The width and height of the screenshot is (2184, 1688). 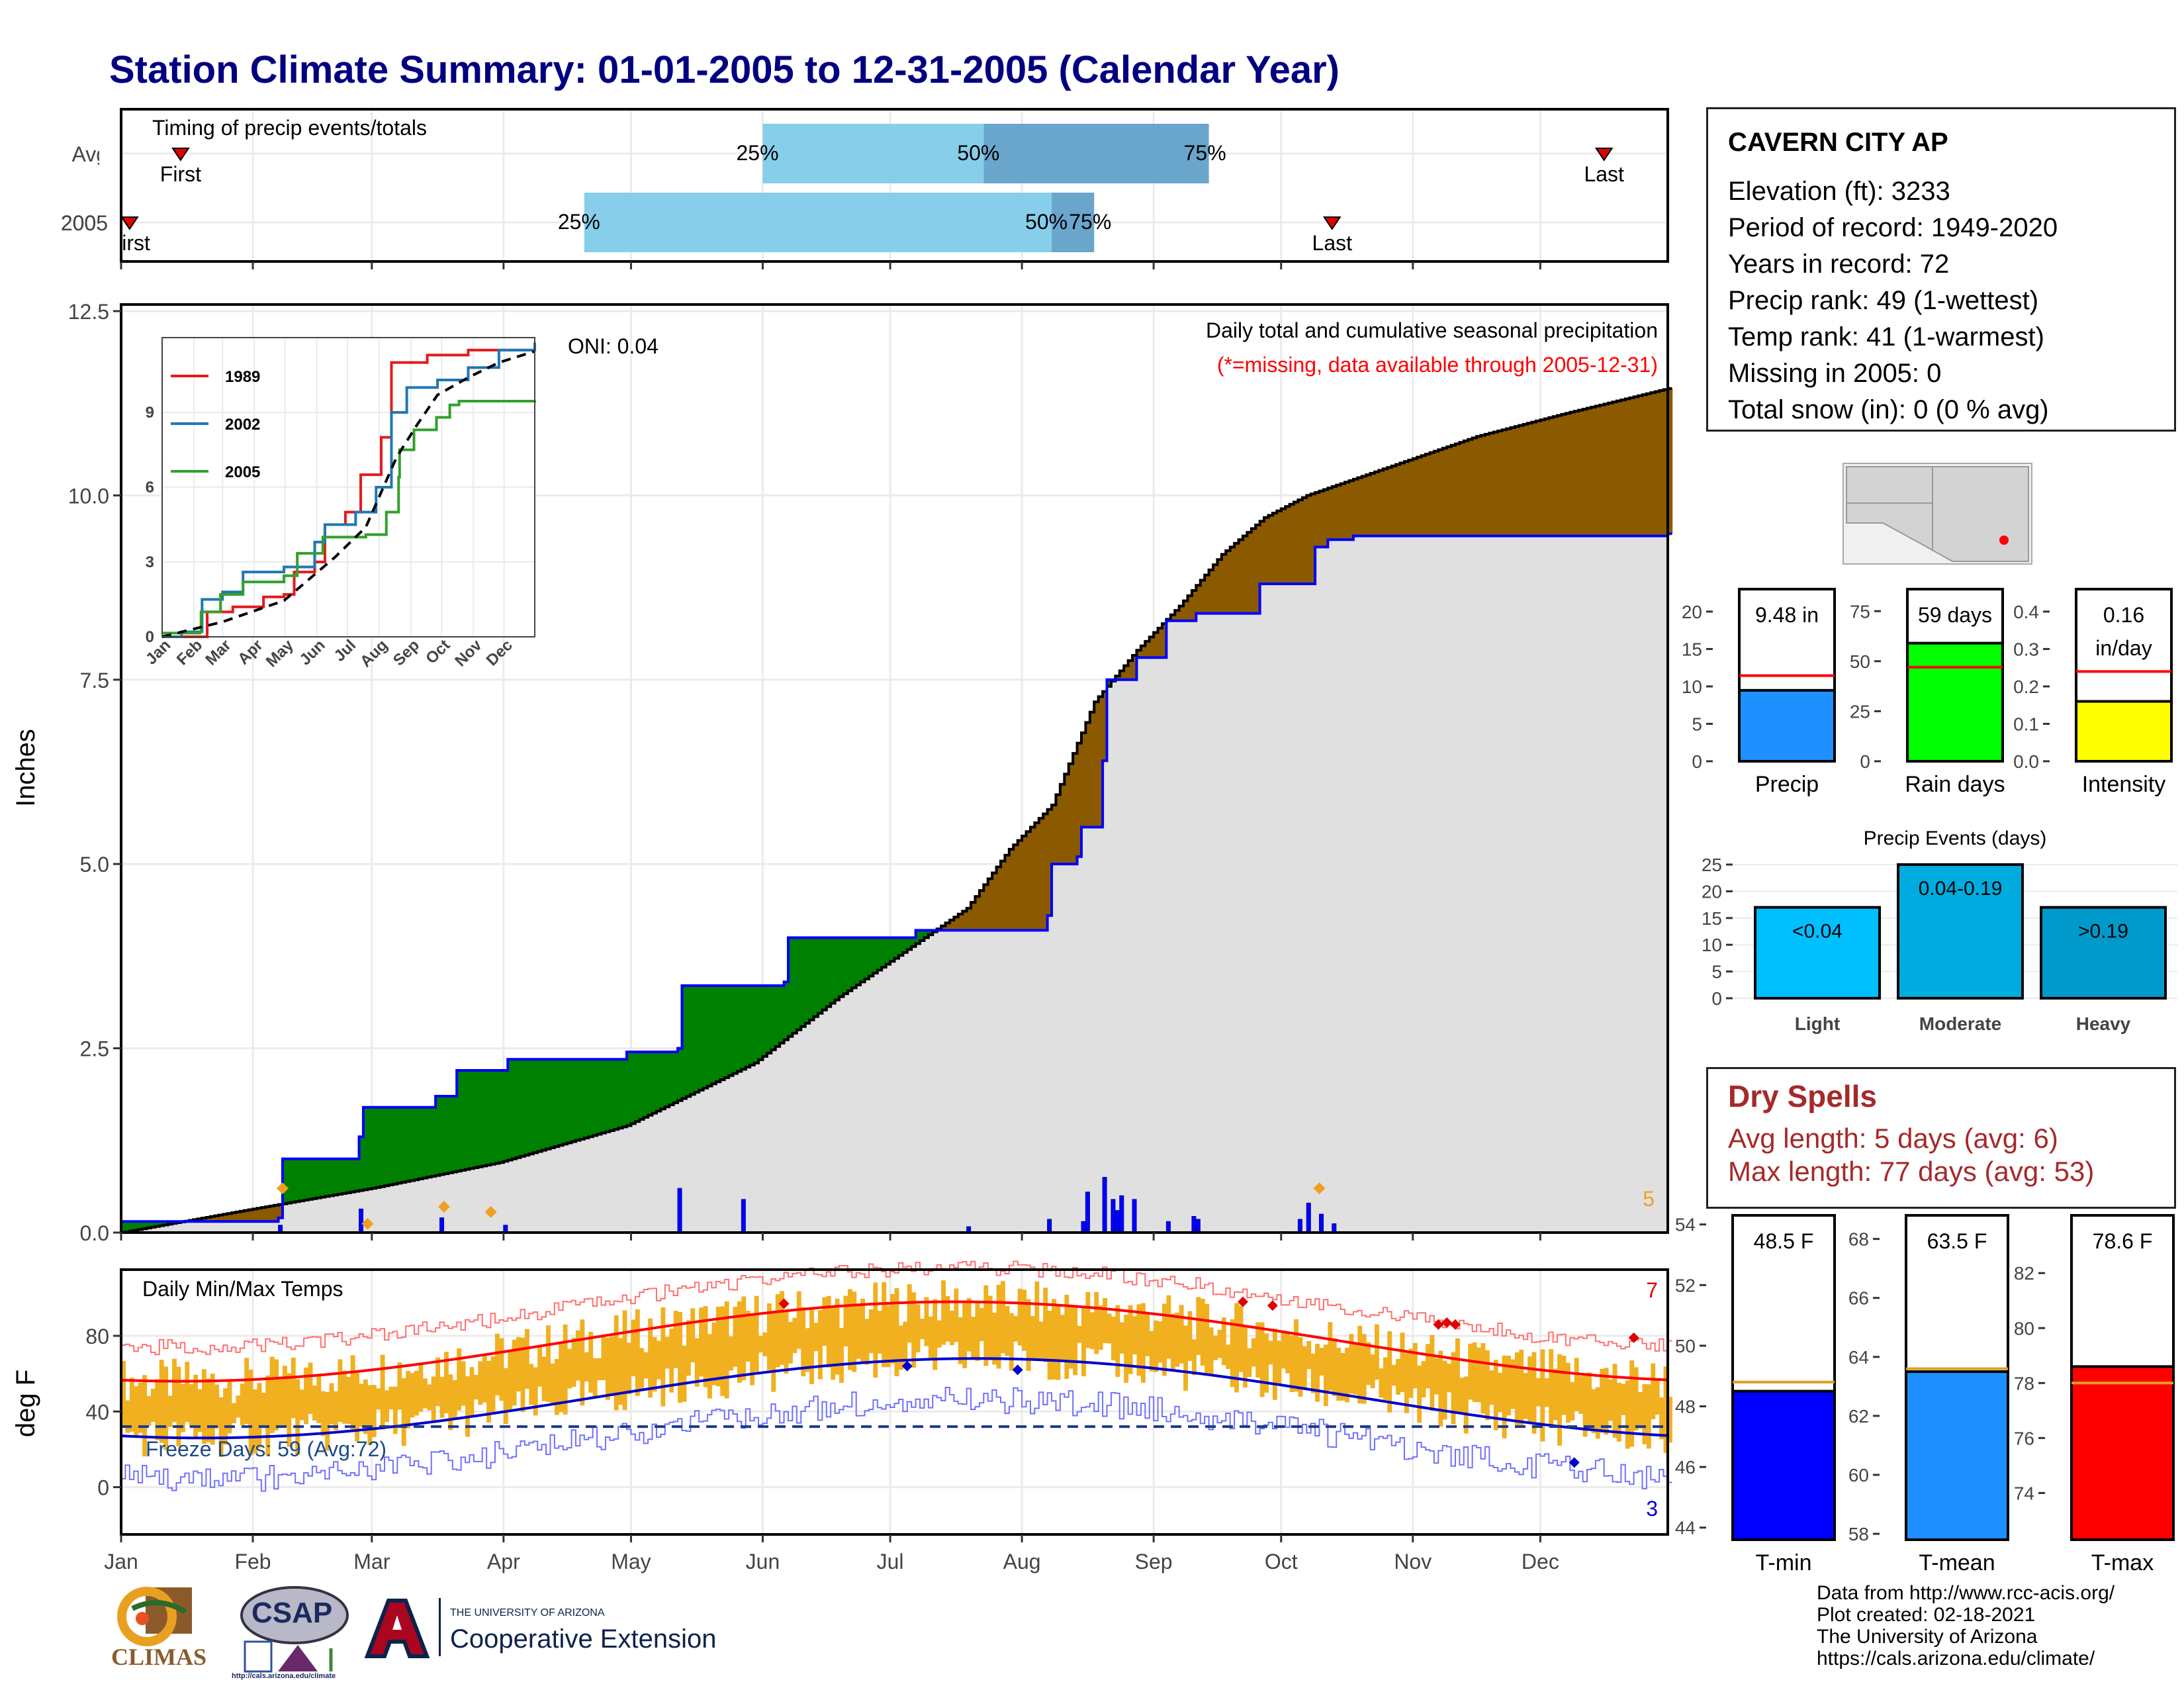 What do you see at coordinates (1955, 702) in the screenshot?
I see `mini-bar-value` at bounding box center [1955, 702].